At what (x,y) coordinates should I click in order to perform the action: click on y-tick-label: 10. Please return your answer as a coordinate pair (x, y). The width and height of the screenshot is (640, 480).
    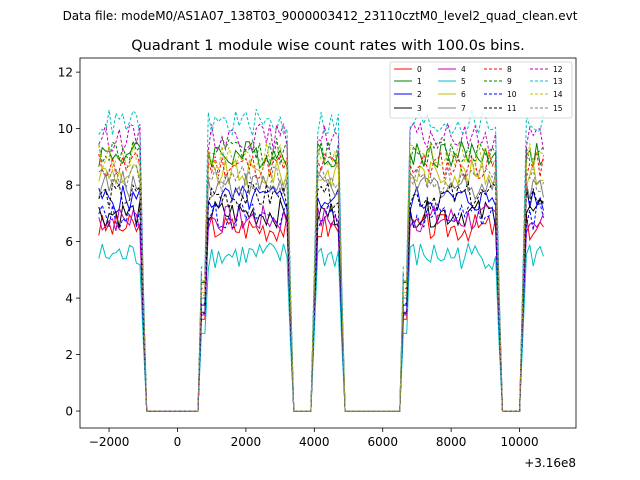
    Looking at the image, I should click on (65, 129).